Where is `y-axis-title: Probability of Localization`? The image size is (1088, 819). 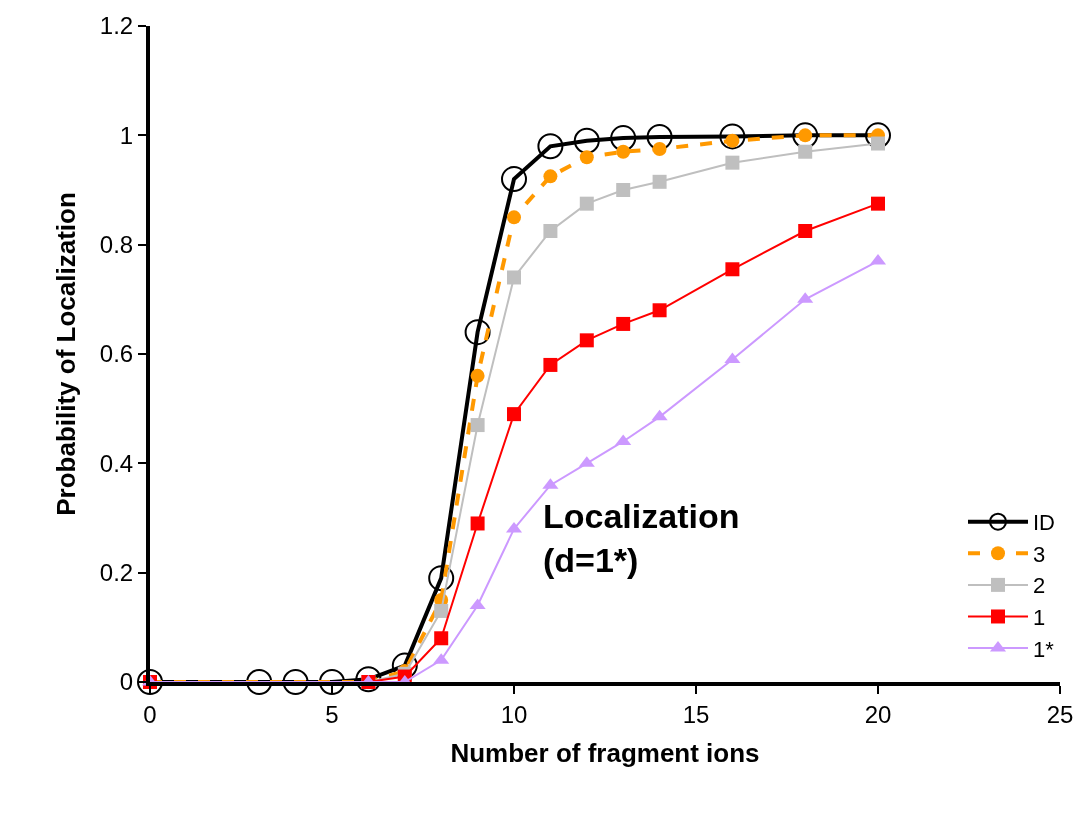 y-axis-title: Probability of Localization is located at coordinates (65, 354).